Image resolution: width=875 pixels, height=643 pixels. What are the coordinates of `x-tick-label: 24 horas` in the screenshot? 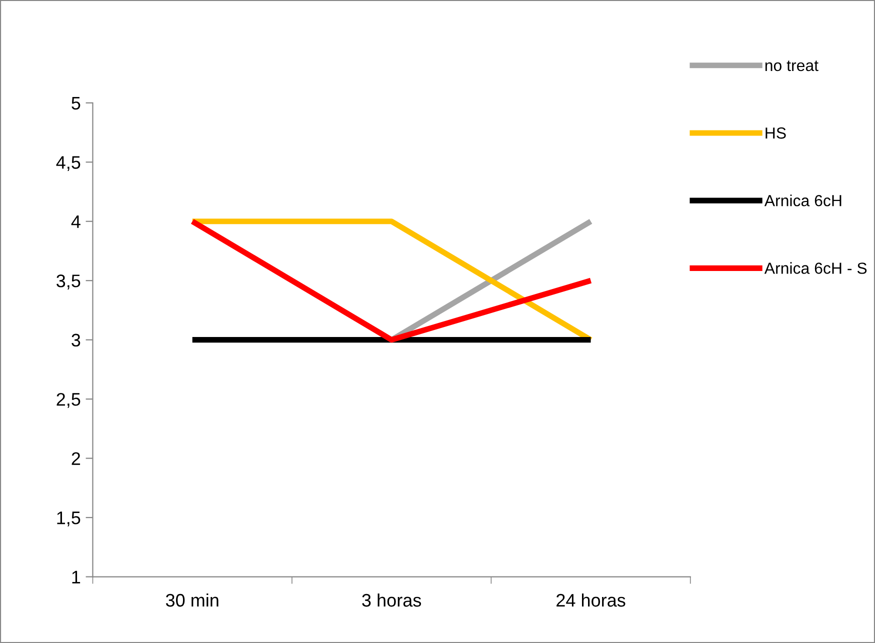 It's located at (591, 600).